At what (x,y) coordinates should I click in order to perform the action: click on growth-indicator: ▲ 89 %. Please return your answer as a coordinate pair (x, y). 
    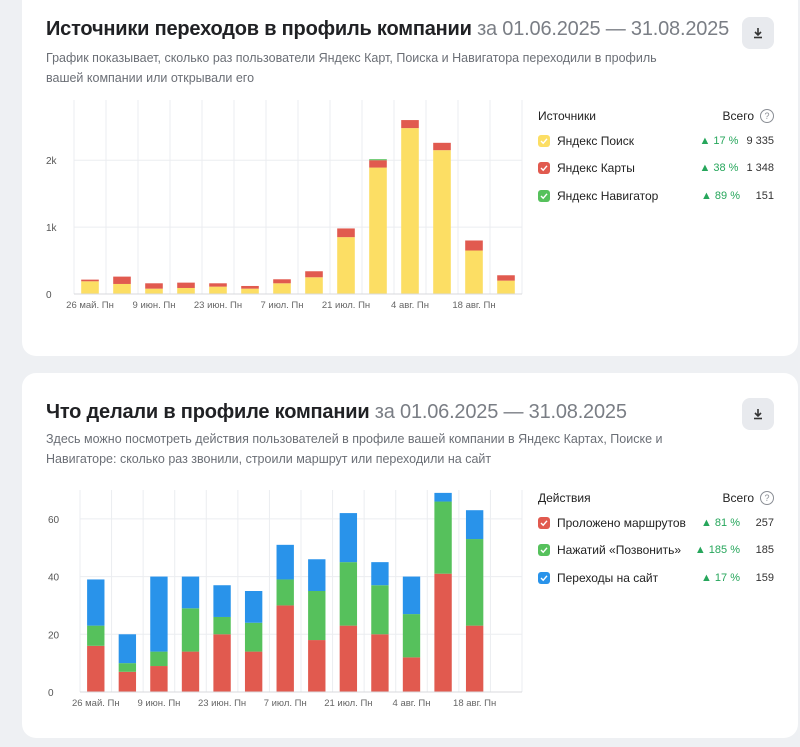
    Looking at the image, I should click on (720, 195).